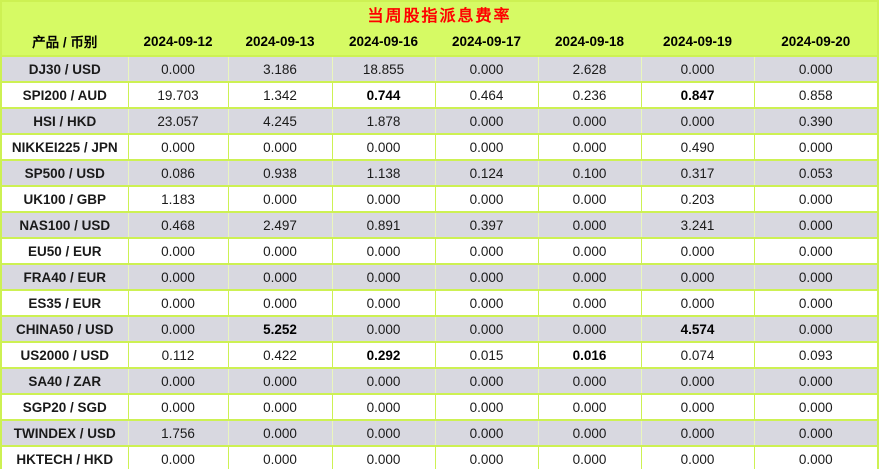  Describe the element at coordinates (64, 173) in the screenshot. I see `product-cell: SP500 / USD` at that location.